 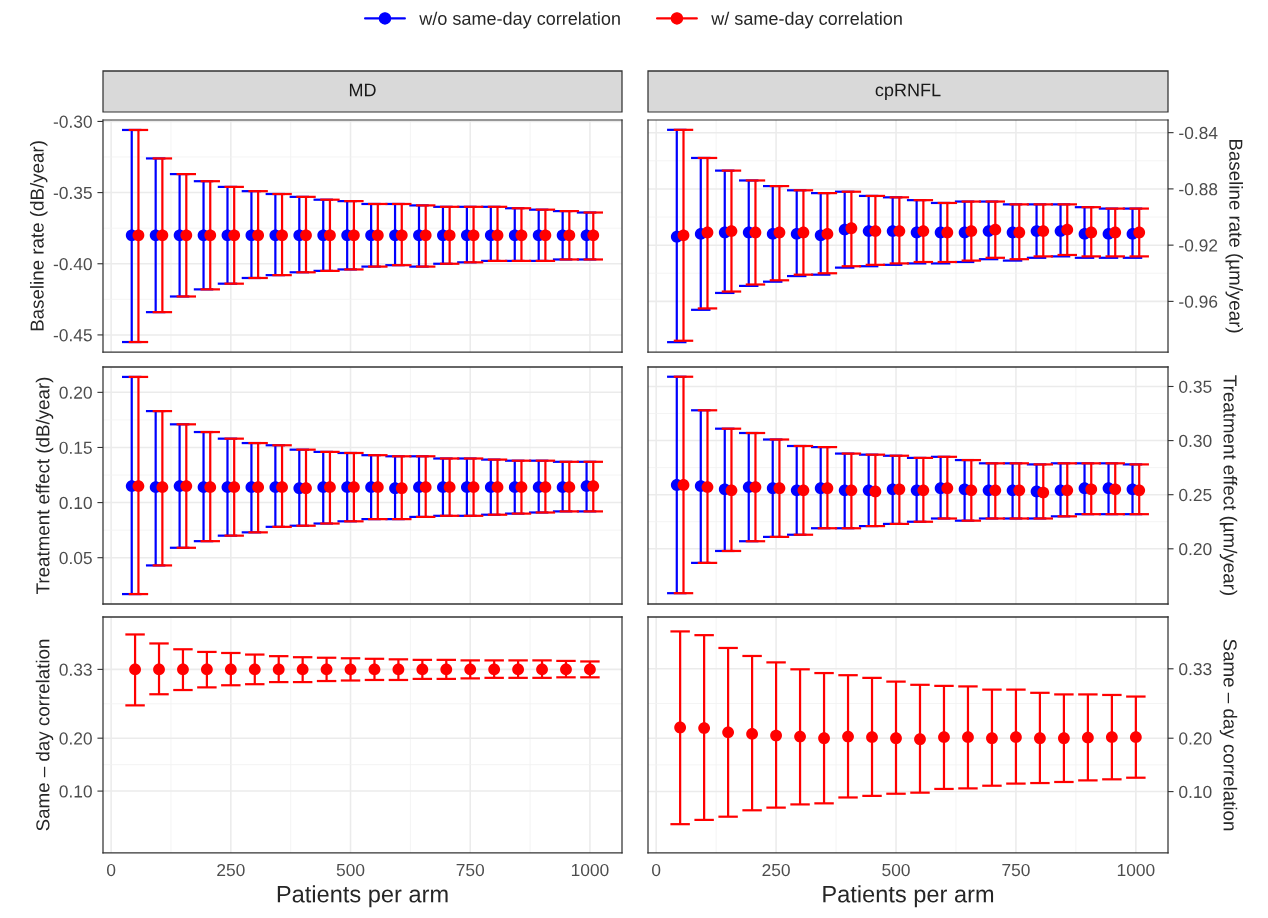 I want to click on y-tick-label: -0.84, so click(x=1198, y=133).